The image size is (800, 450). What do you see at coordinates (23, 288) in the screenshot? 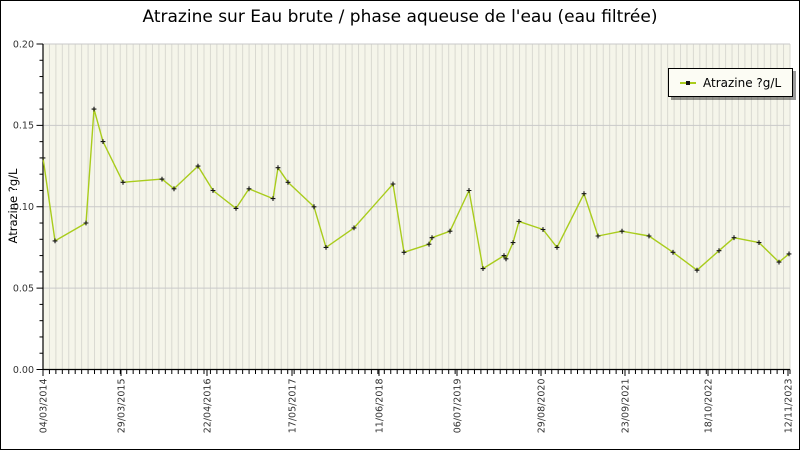
I see `y-tick-label: 0.05` at bounding box center [23, 288].